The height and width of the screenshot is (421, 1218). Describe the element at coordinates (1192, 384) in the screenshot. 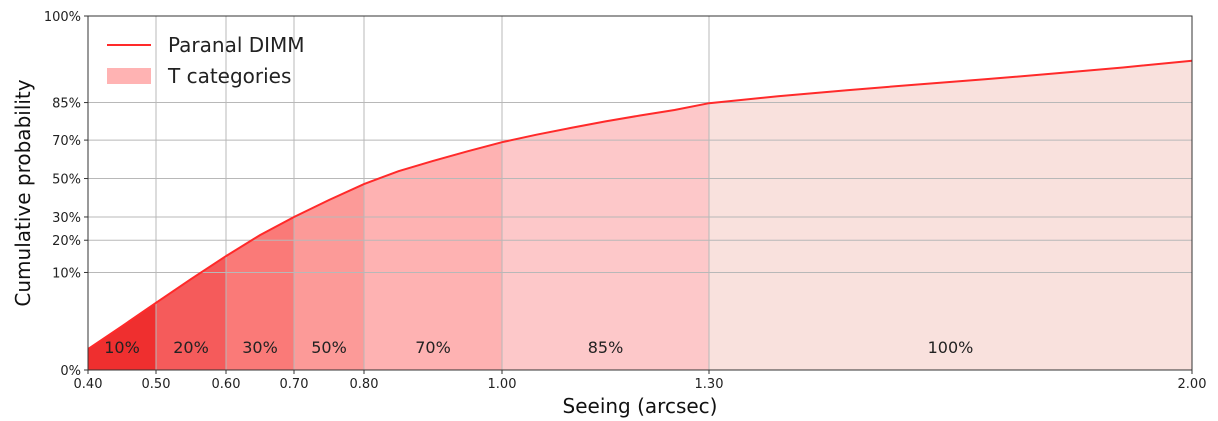

I see `x-tick-label: 2.00` at that location.